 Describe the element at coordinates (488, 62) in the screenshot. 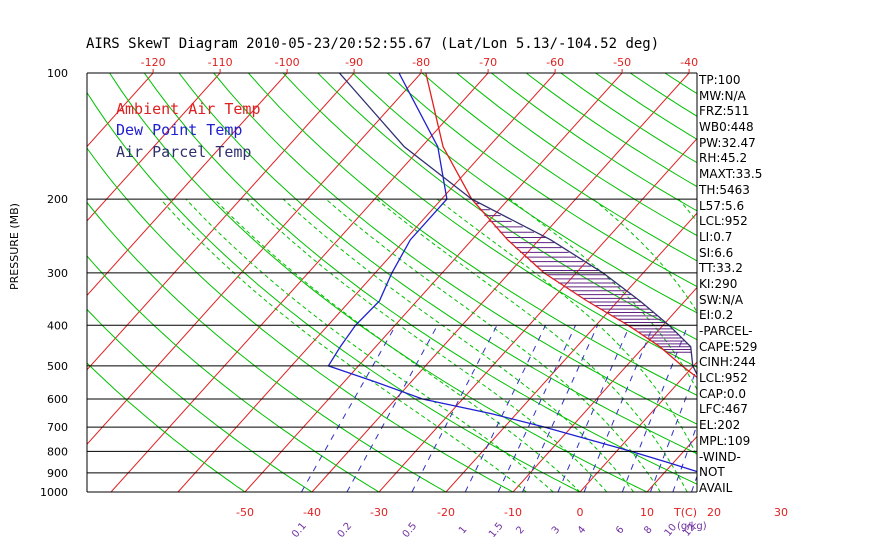

I see `top-axis-tick-label: -70` at that location.